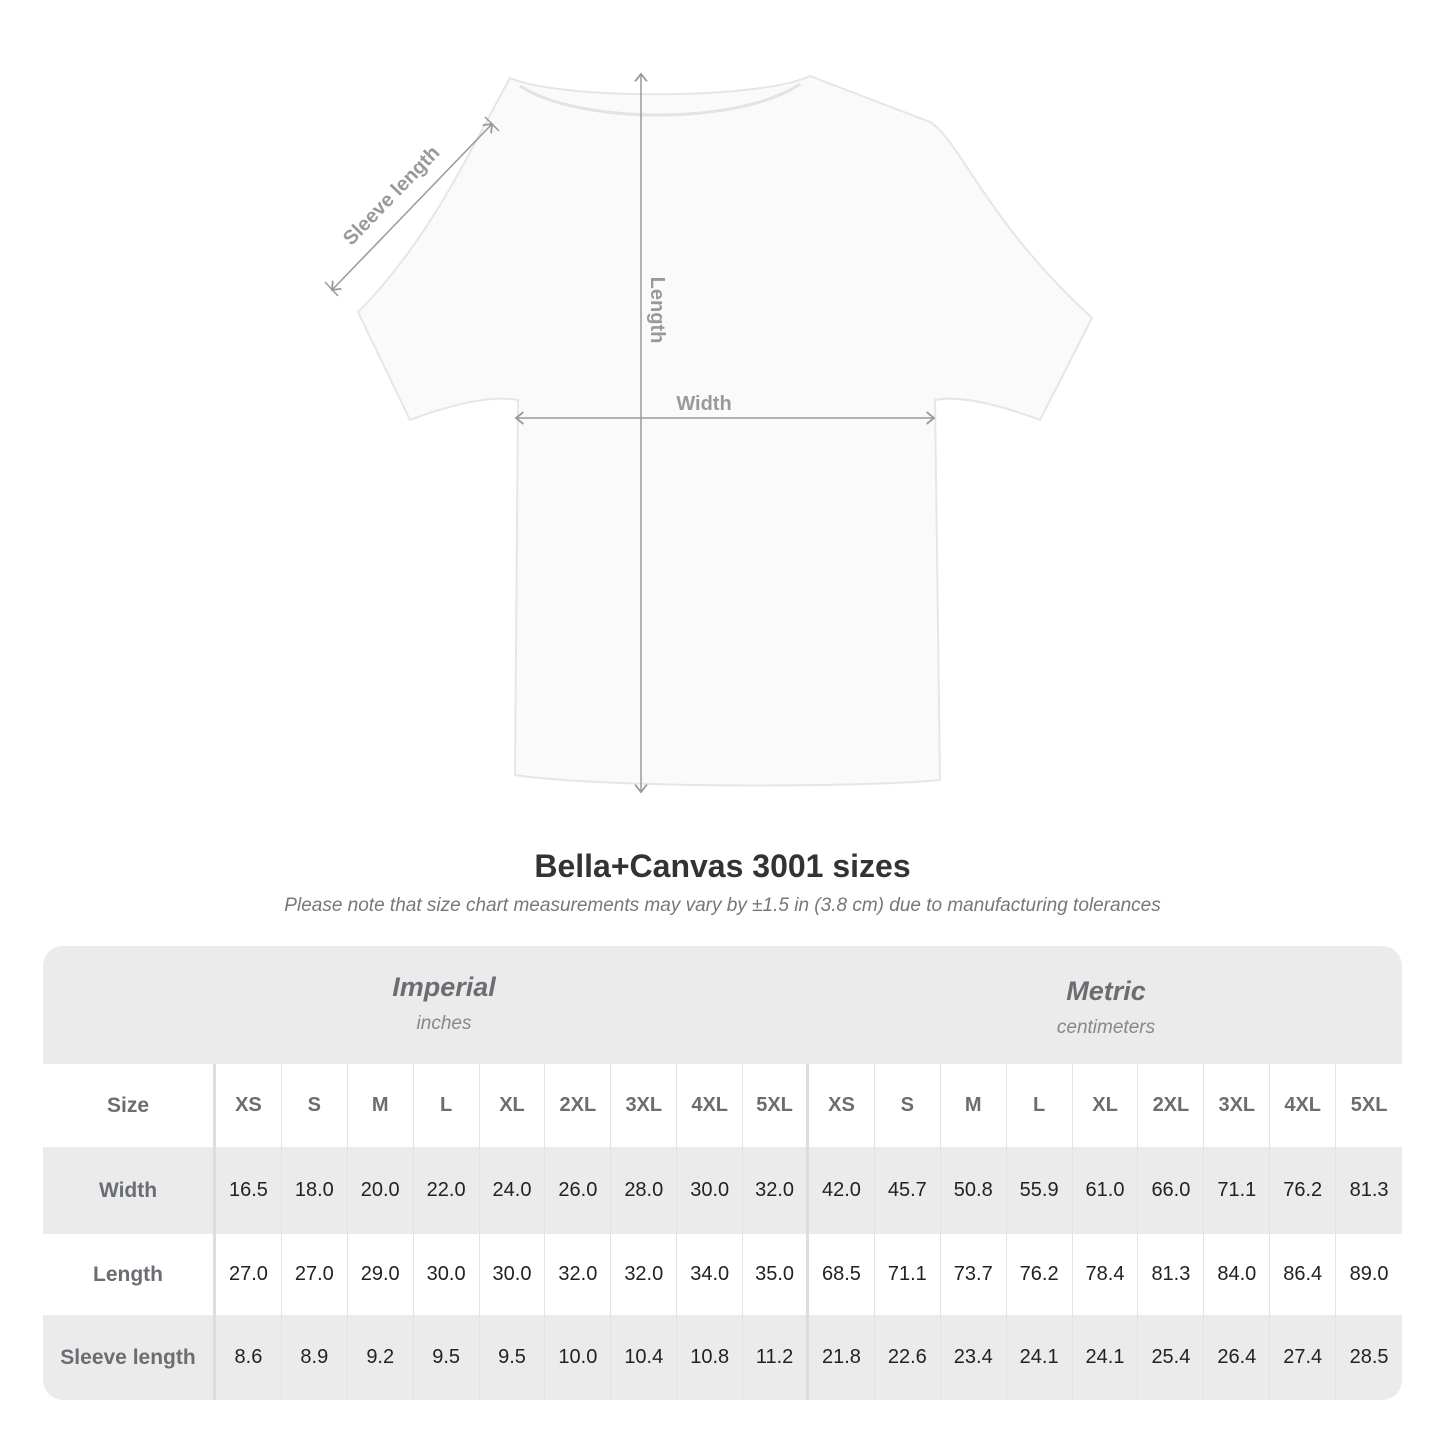 The height and width of the screenshot is (1445, 1445). Describe the element at coordinates (722, 866) in the screenshot. I see `chart-title: Bella+Canvas 3001 sizes` at that location.